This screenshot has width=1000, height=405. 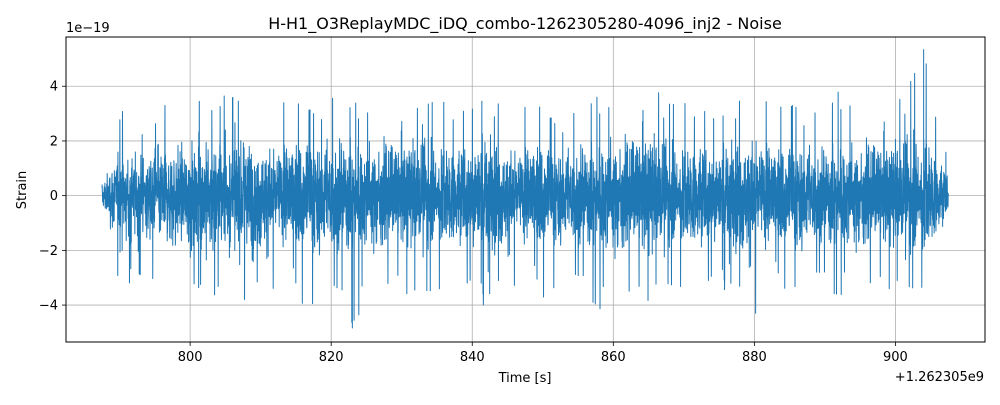 I want to click on y-tick-label: 0, so click(x=54, y=196).